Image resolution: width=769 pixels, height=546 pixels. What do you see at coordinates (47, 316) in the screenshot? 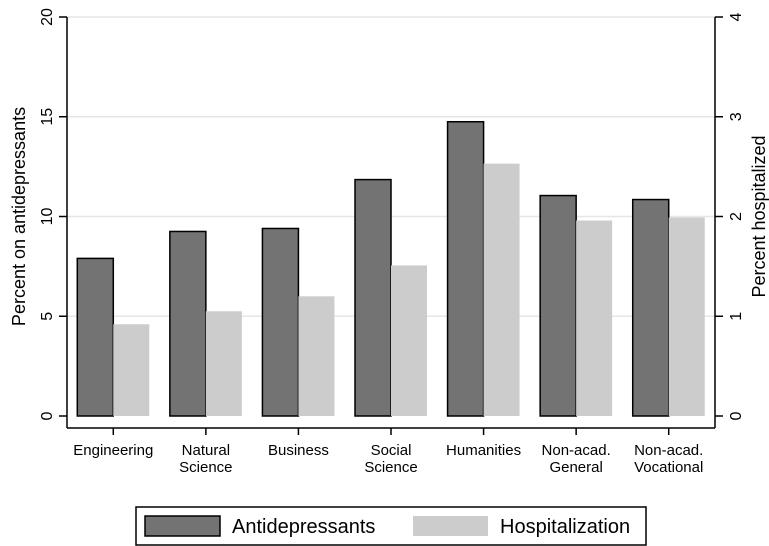
I see `left-tick-label-1: 5` at bounding box center [47, 316].